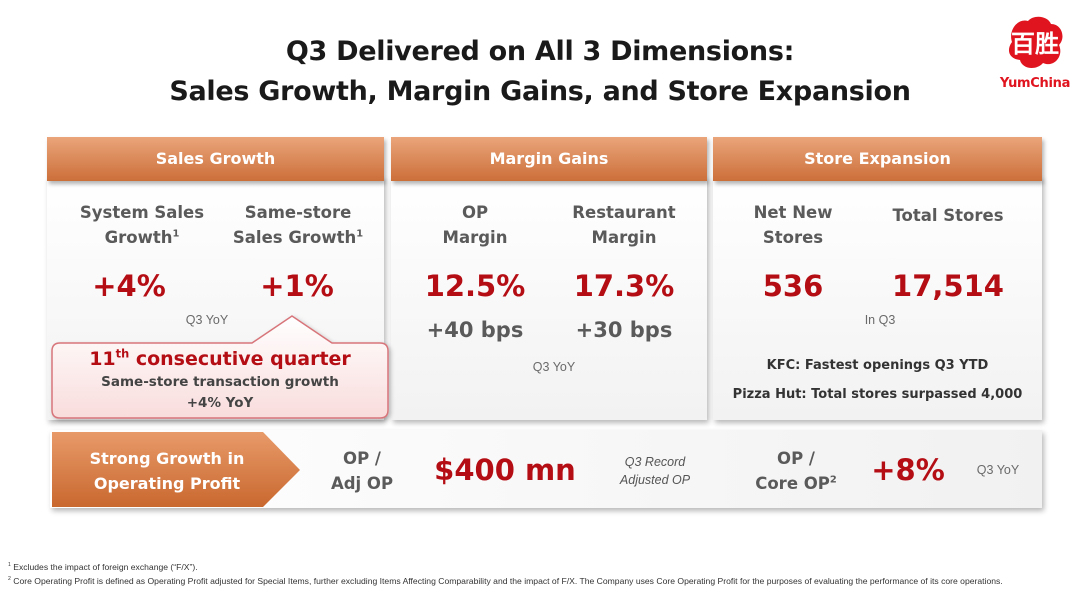 The image size is (1080, 605). Describe the element at coordinates (549, 159) in the screenshot. I see `margin-gains-header: Margin Gains` at that location.